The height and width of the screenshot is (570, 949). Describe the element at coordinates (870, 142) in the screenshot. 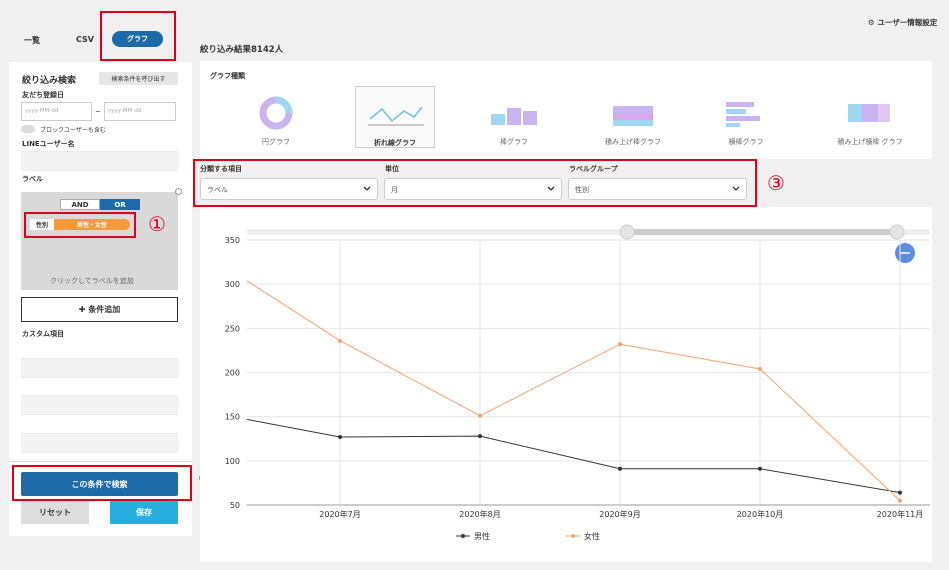

I see `type-label: 積み上げ横棒 グラフ` at that location.